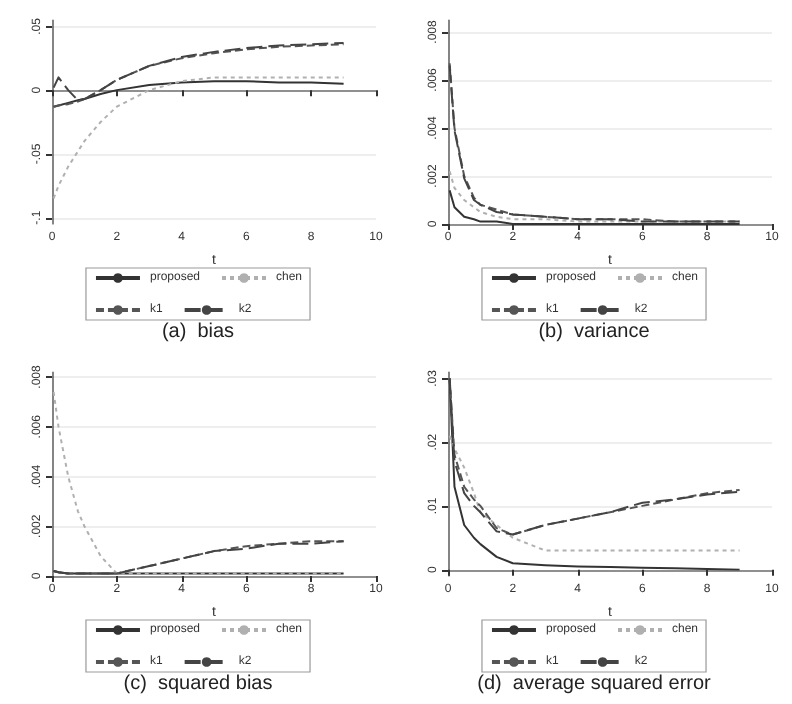  What do you see at coordinates (198, 684) in the screenshot?
I see `text: (c) squared bias` at bounding box center [198, 684].